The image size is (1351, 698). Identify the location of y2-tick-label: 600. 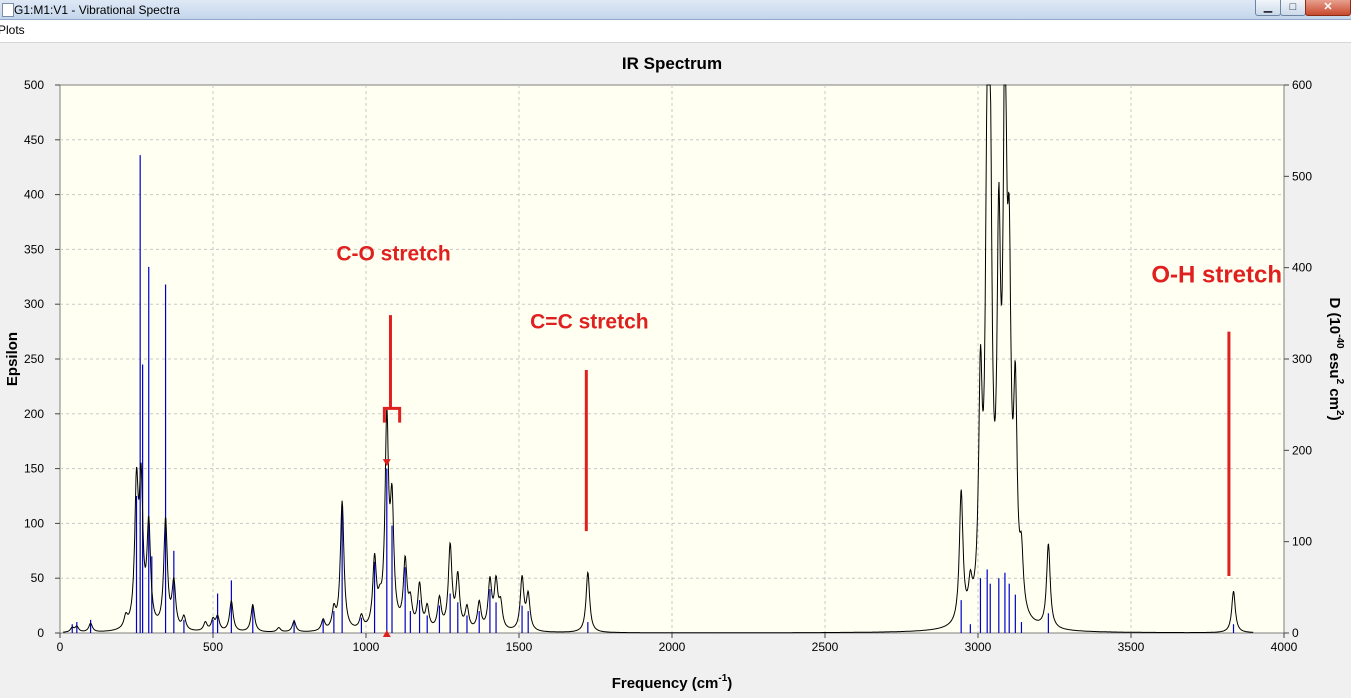
(1302, 85).